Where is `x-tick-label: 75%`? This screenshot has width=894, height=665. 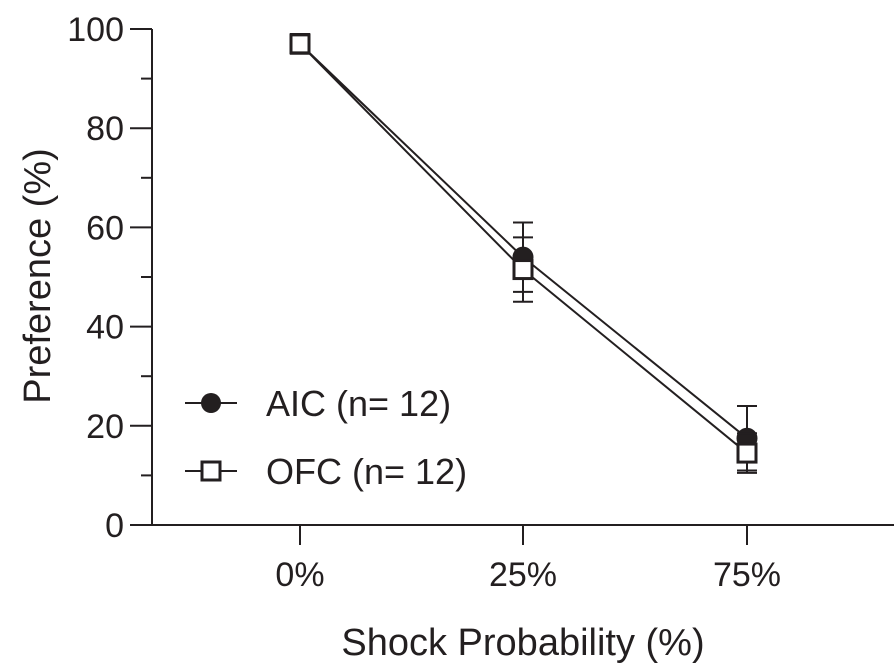
x-tick-label: 75% is located at coordinates (747, 575).